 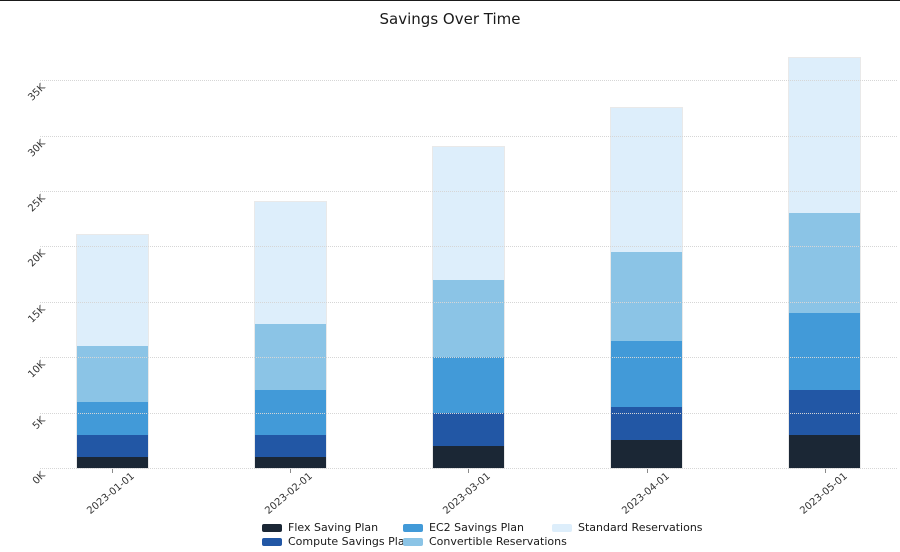 I want to click on y-axis-tick-label: 30K, so click(x=37, y=148).